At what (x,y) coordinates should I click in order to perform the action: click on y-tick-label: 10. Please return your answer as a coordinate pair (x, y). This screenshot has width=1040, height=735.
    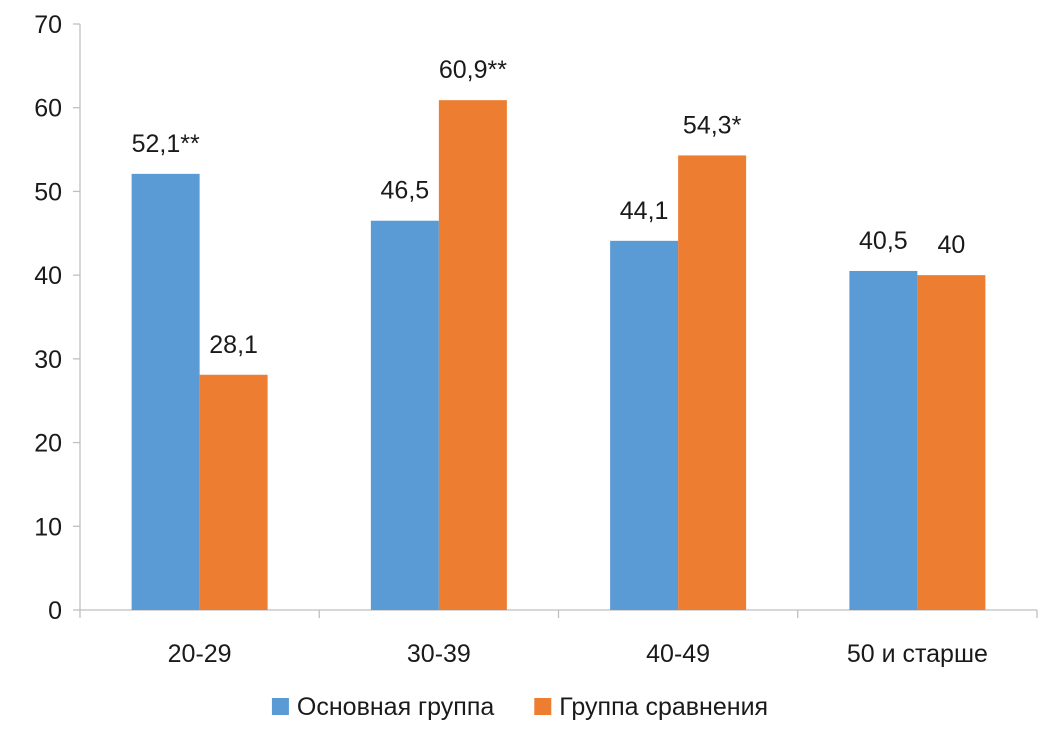
    Looking at the image, I should click on (48, 527).